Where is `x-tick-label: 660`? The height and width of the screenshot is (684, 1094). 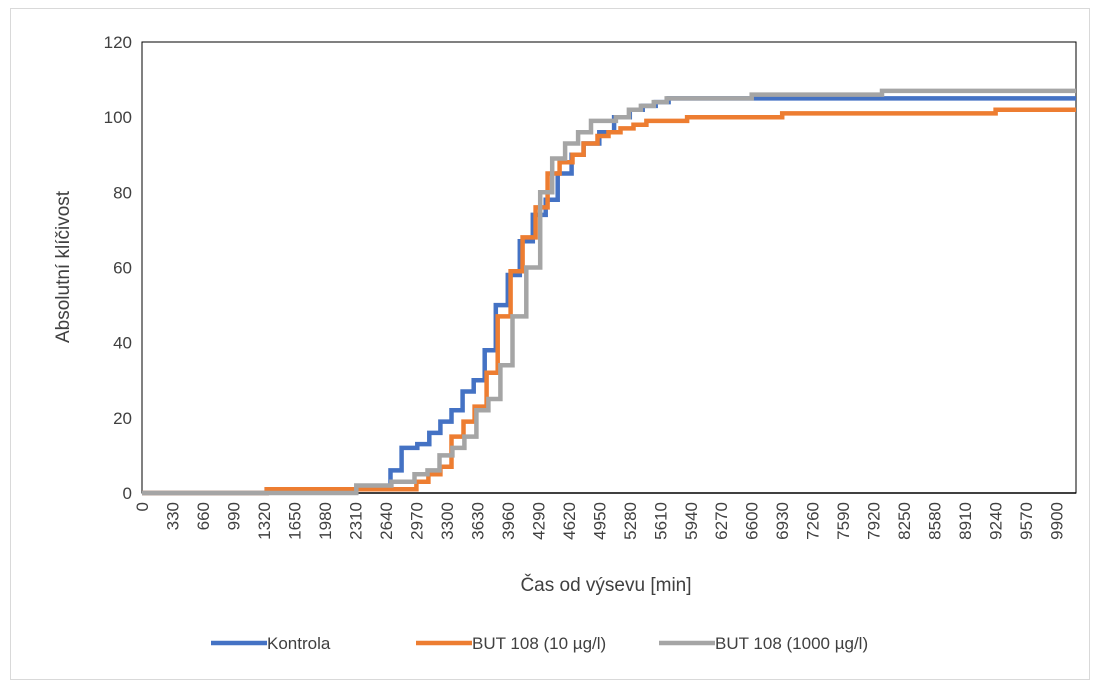
x-tick-label: 660 is located at coordinates (203, 516).